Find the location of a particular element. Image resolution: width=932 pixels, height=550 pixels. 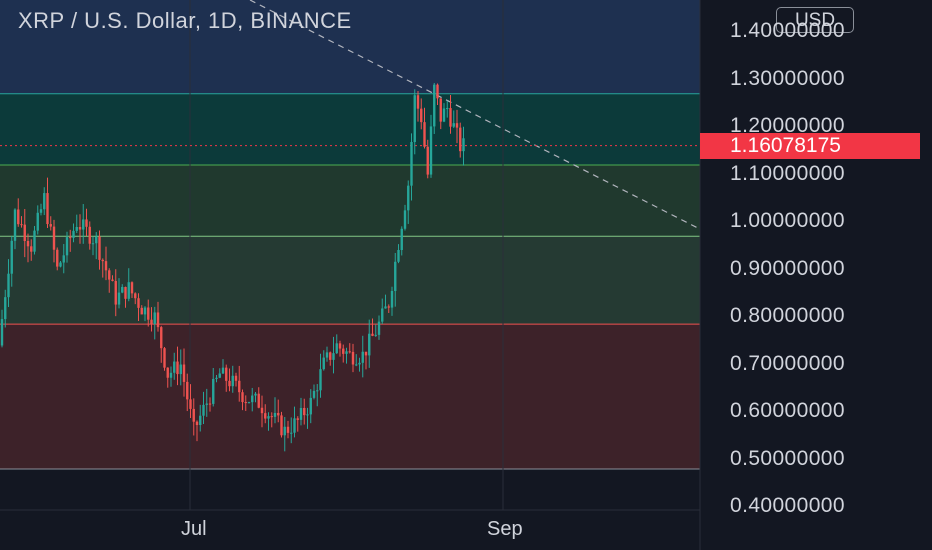

y-tick-label: 0.60000000 is located at coordinates (787, 410).